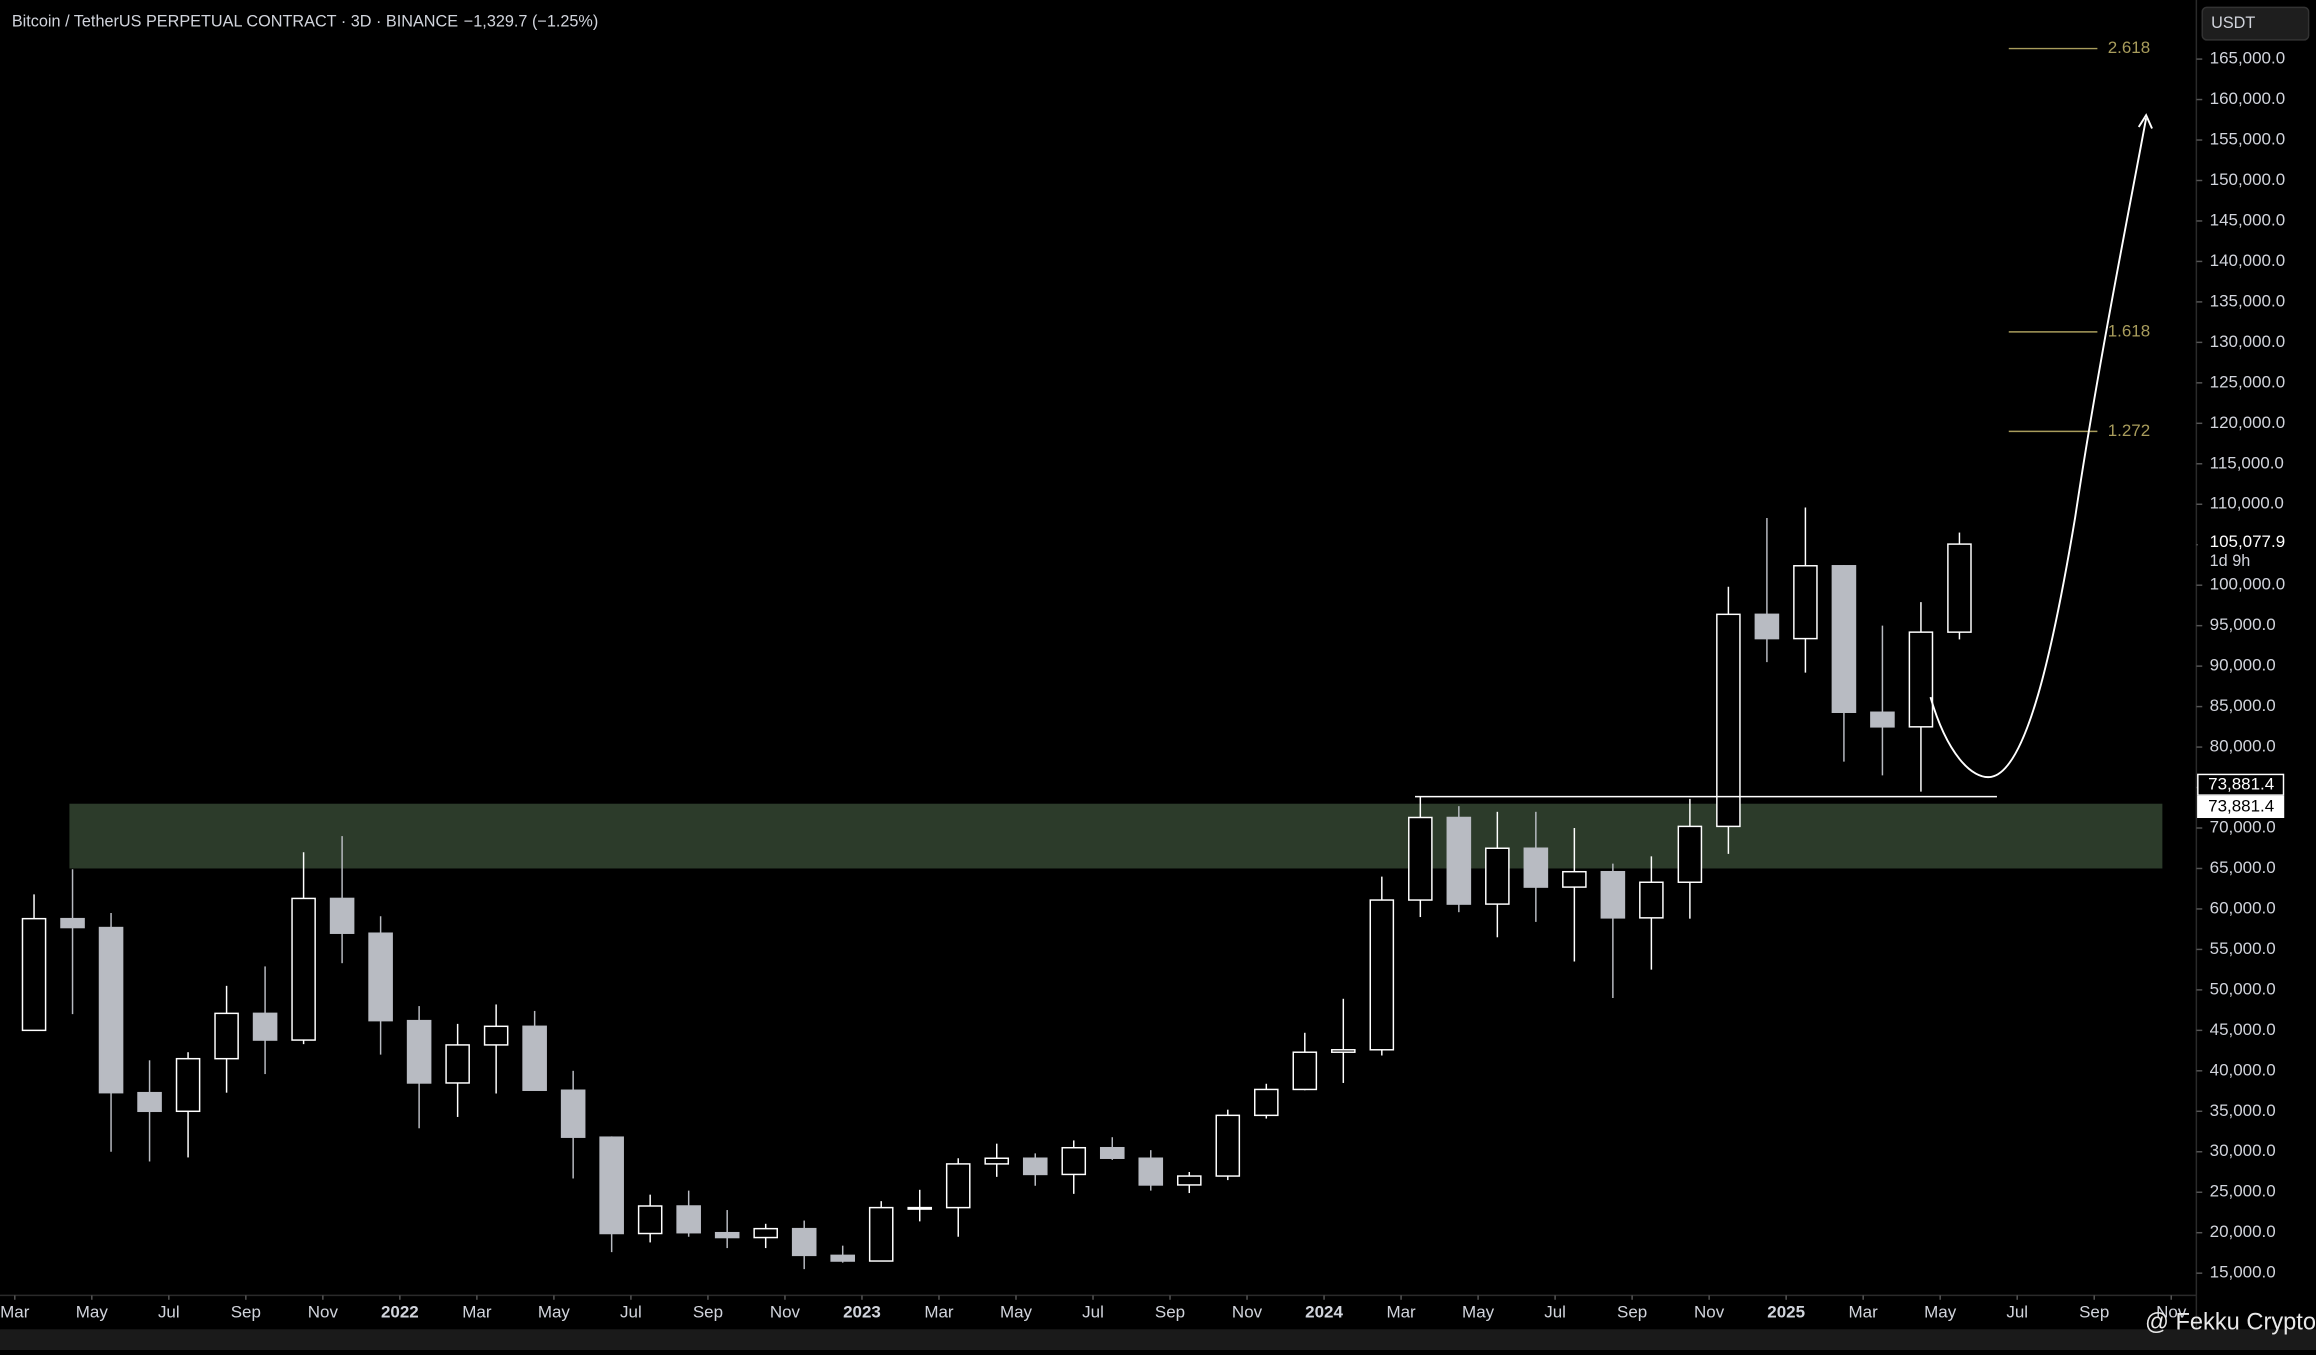  Describe the element at coordinates (2243, 1110) in the screenshot. I see `y-tick-label: 35,000.0` at that location.